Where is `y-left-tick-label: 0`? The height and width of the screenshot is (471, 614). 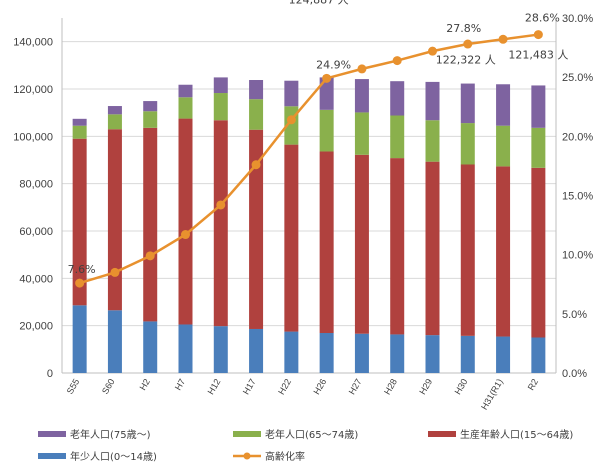
y-left-tick-label: 0 is located at coordinates (50, 374).